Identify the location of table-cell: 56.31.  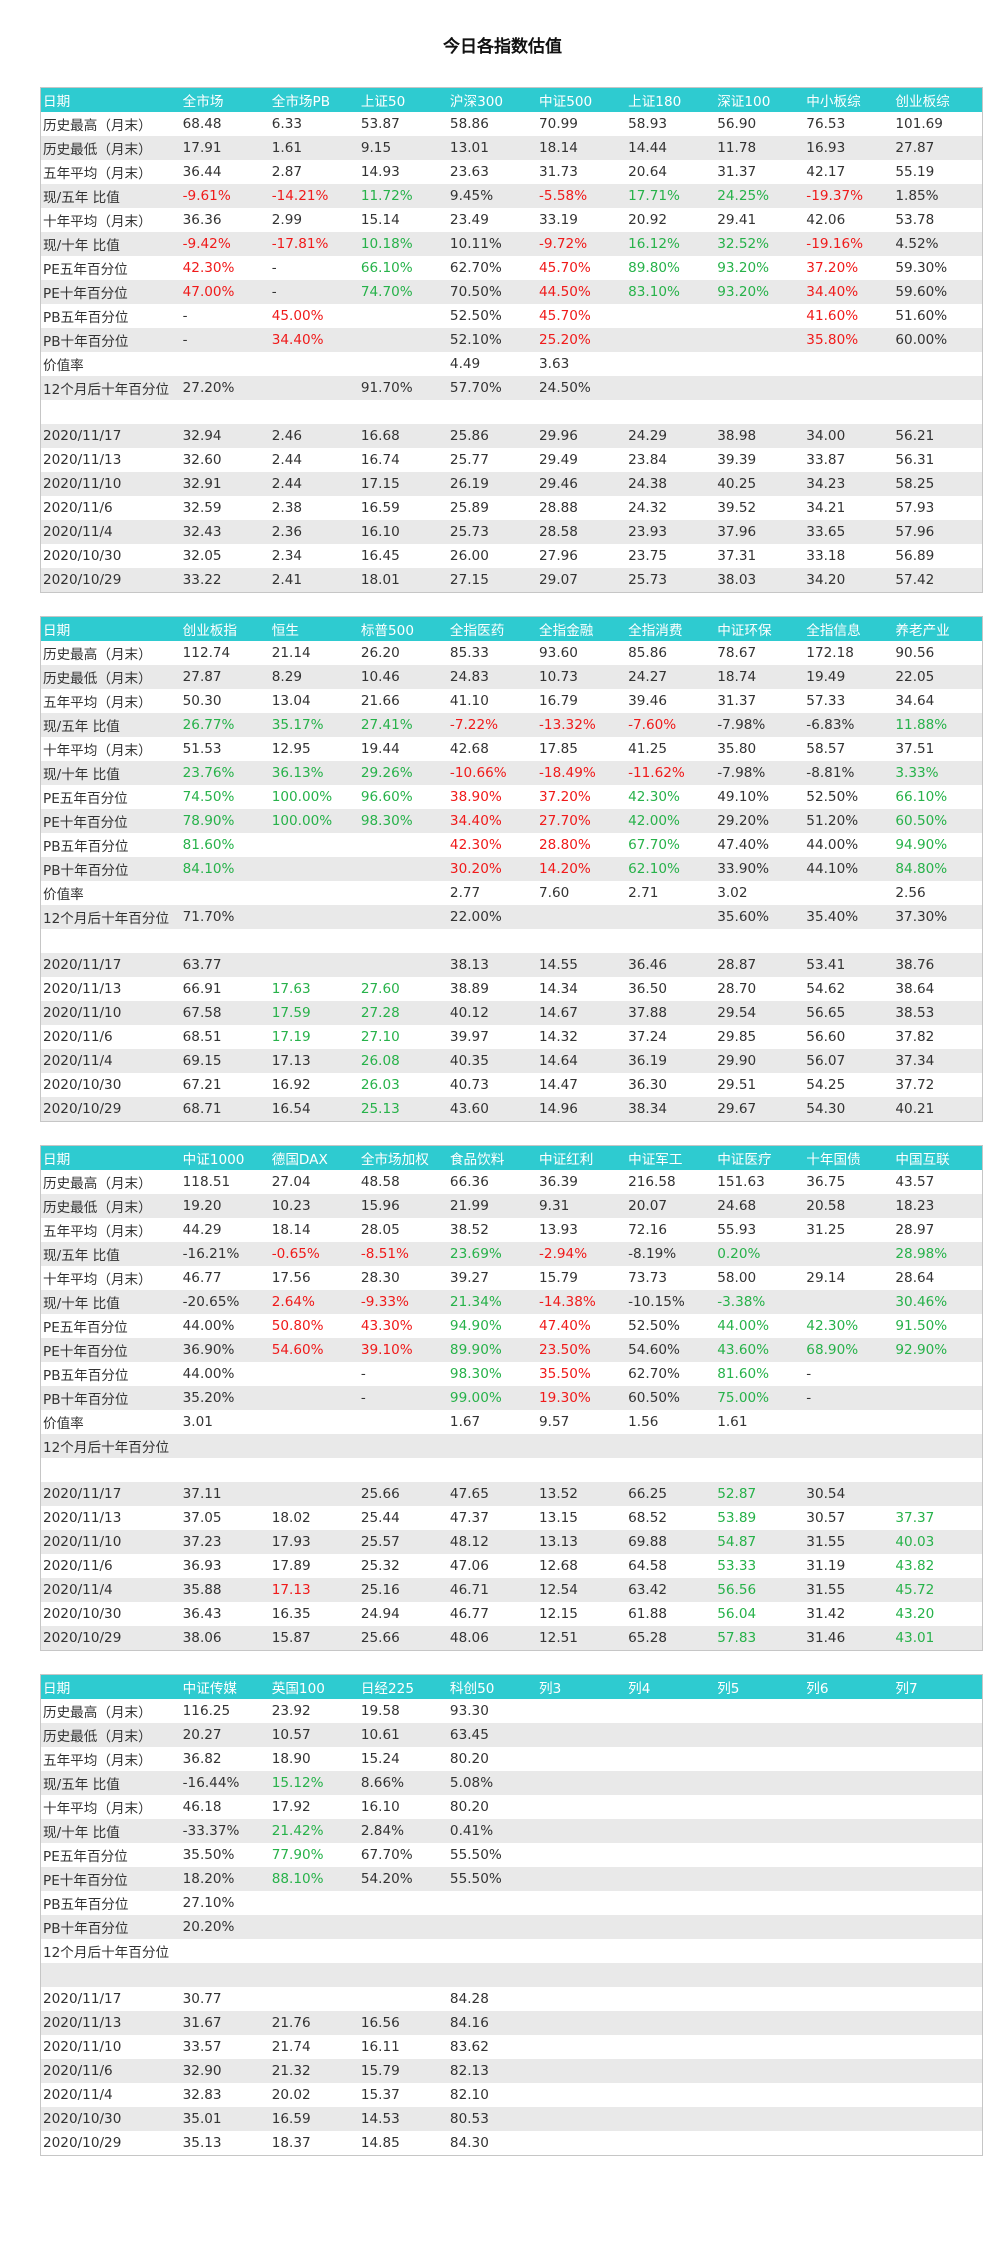
(938, 460).